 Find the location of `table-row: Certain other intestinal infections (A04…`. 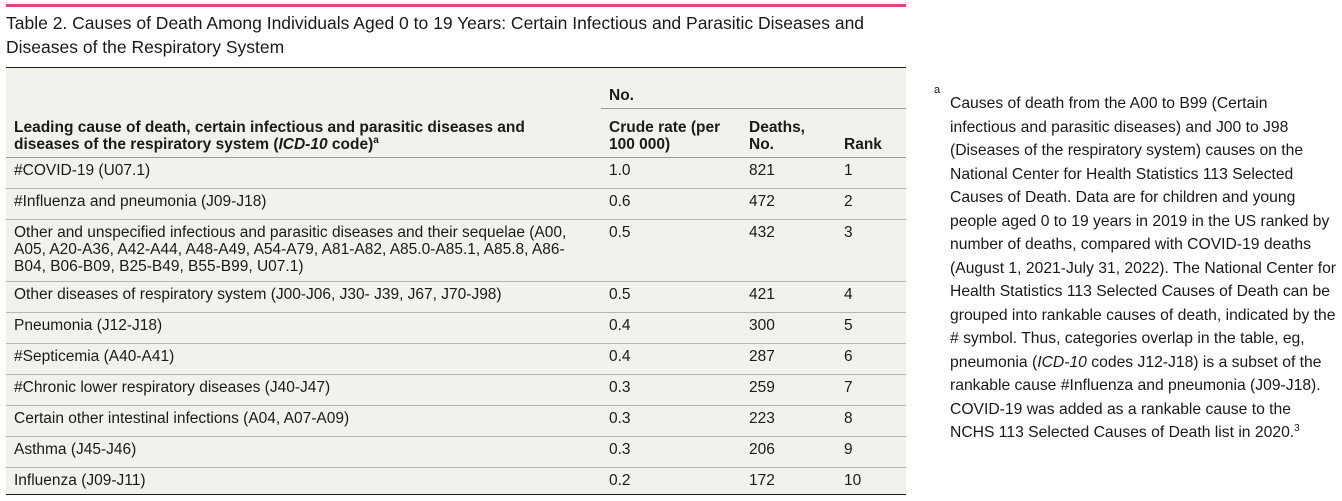

table-row: Certain other intestinal infections (A04… is located at coordinates (456, 421).